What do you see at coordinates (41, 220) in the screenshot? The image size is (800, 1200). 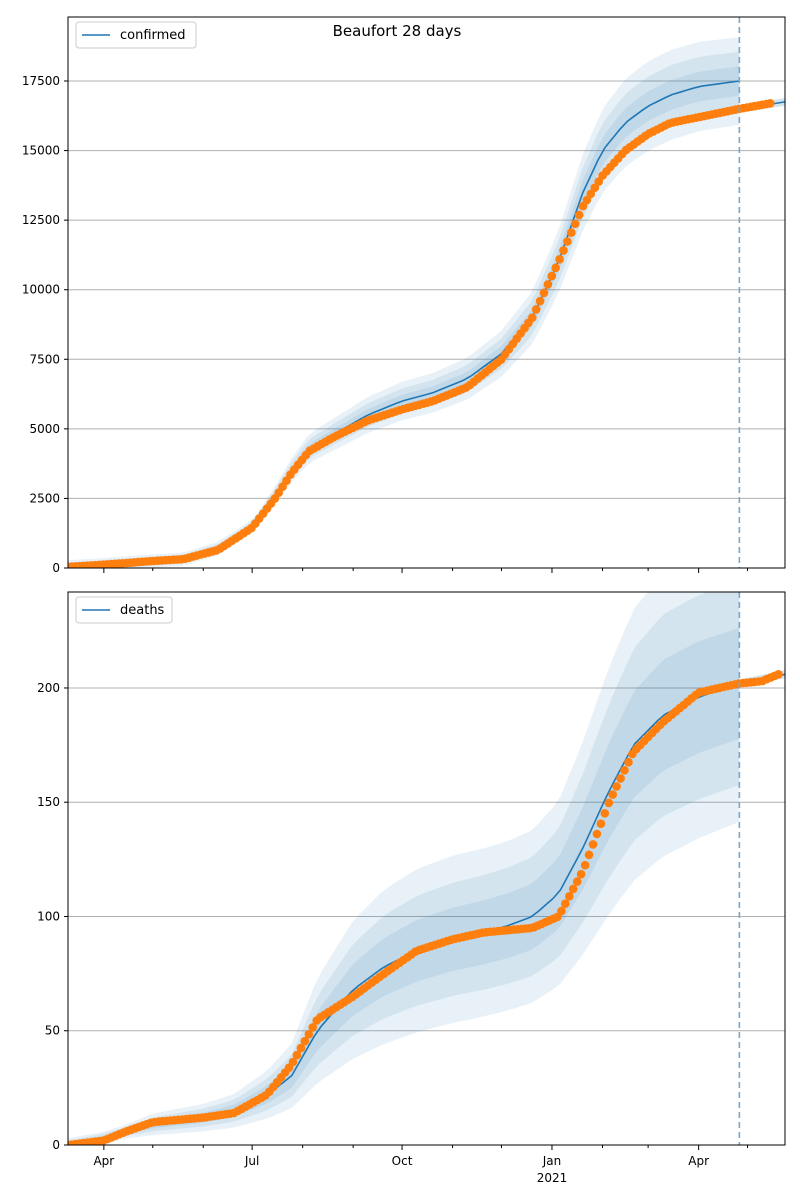 I see `confirmed-ytick-label: 12500` at bounding box center [41, 220].